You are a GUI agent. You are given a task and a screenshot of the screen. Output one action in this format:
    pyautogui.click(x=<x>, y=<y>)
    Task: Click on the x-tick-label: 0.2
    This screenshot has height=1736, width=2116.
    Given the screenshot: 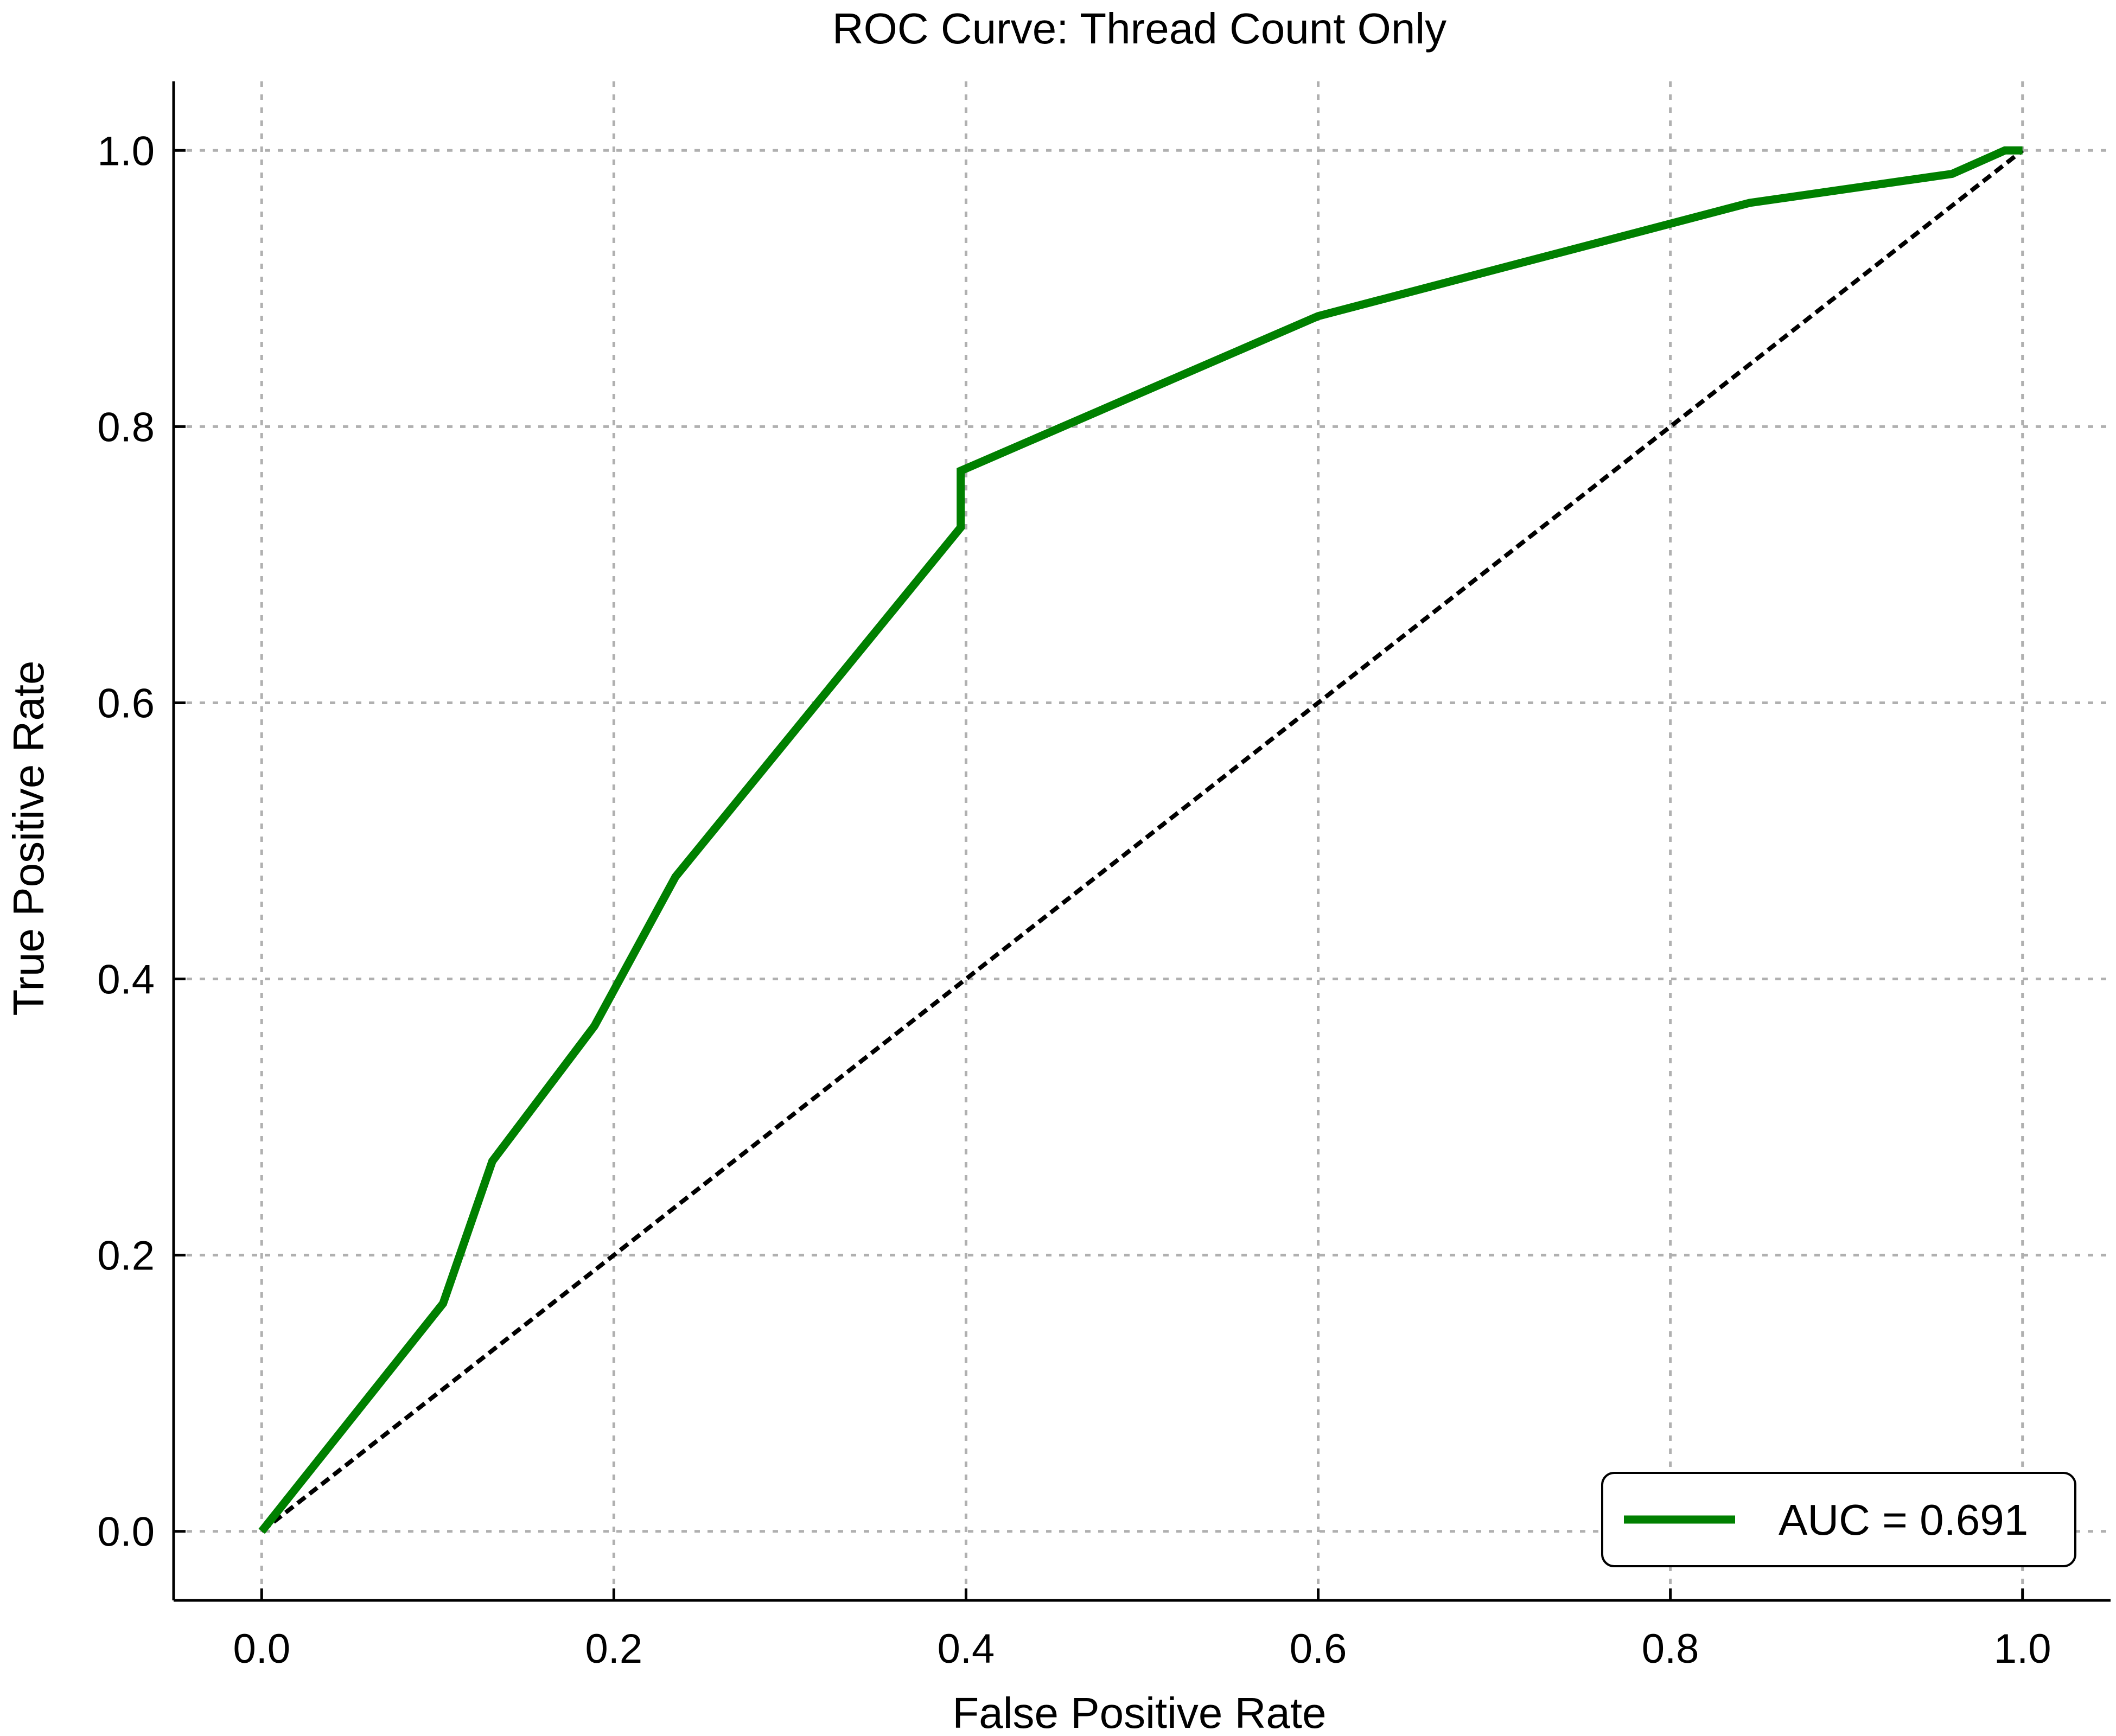 What is the action you would take?
    pyautogui.click(x=614, y=1649)
    